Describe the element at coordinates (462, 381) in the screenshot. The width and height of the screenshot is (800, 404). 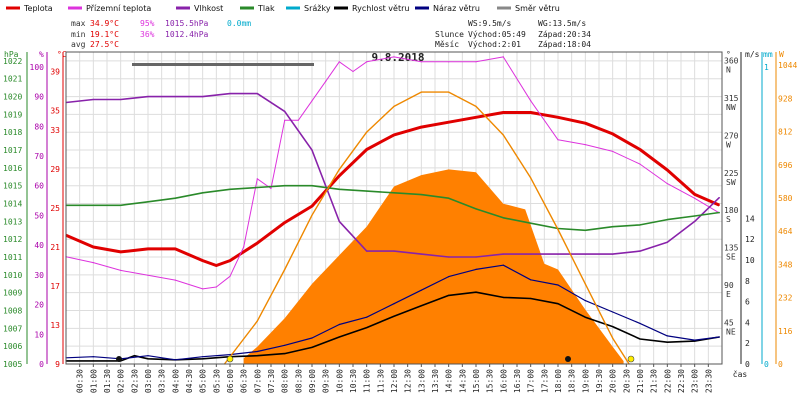
I see `x-tick-28: 14:30` at that location.